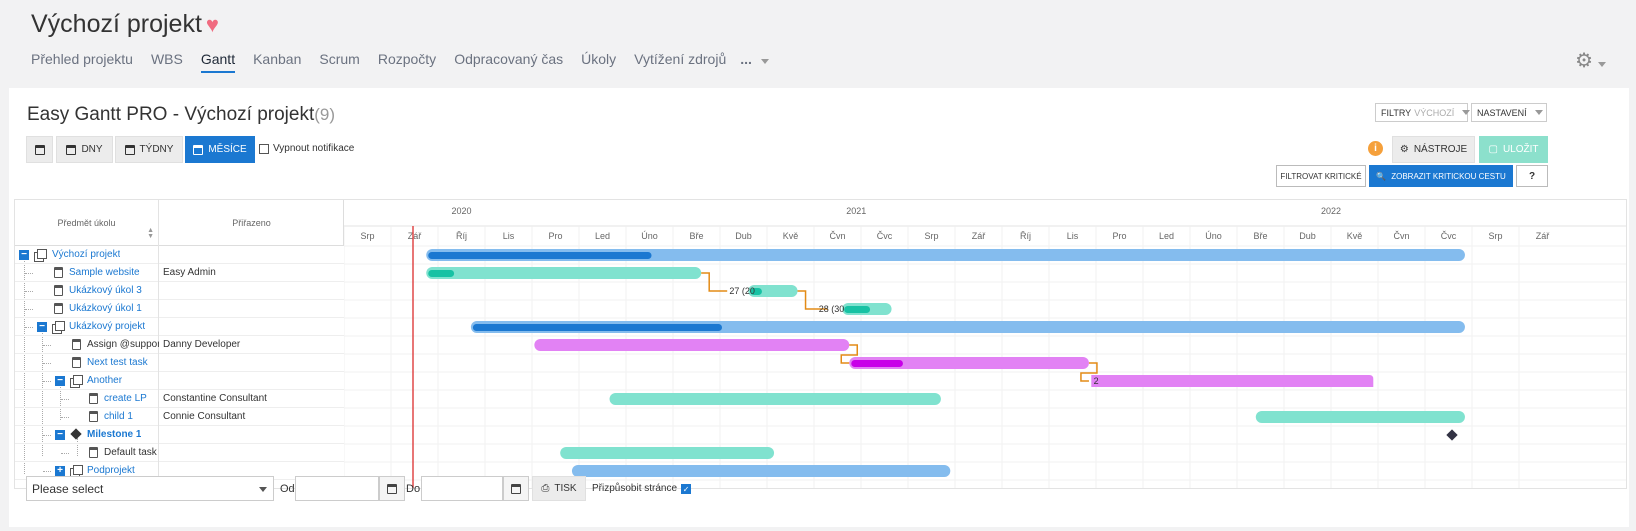 The width and height of the screenshot is (1636, 531). What do you see at coordinates (179, 417) in the screenshot?
I see `task-row: child 1 Connie Consultant` at bounding box center [179, 417].